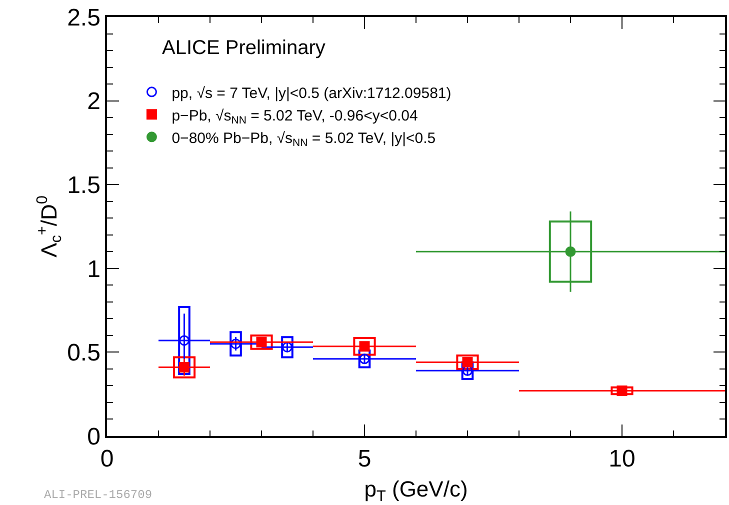  I want to click on y-tick-label: 1.5, so click(83, 185).